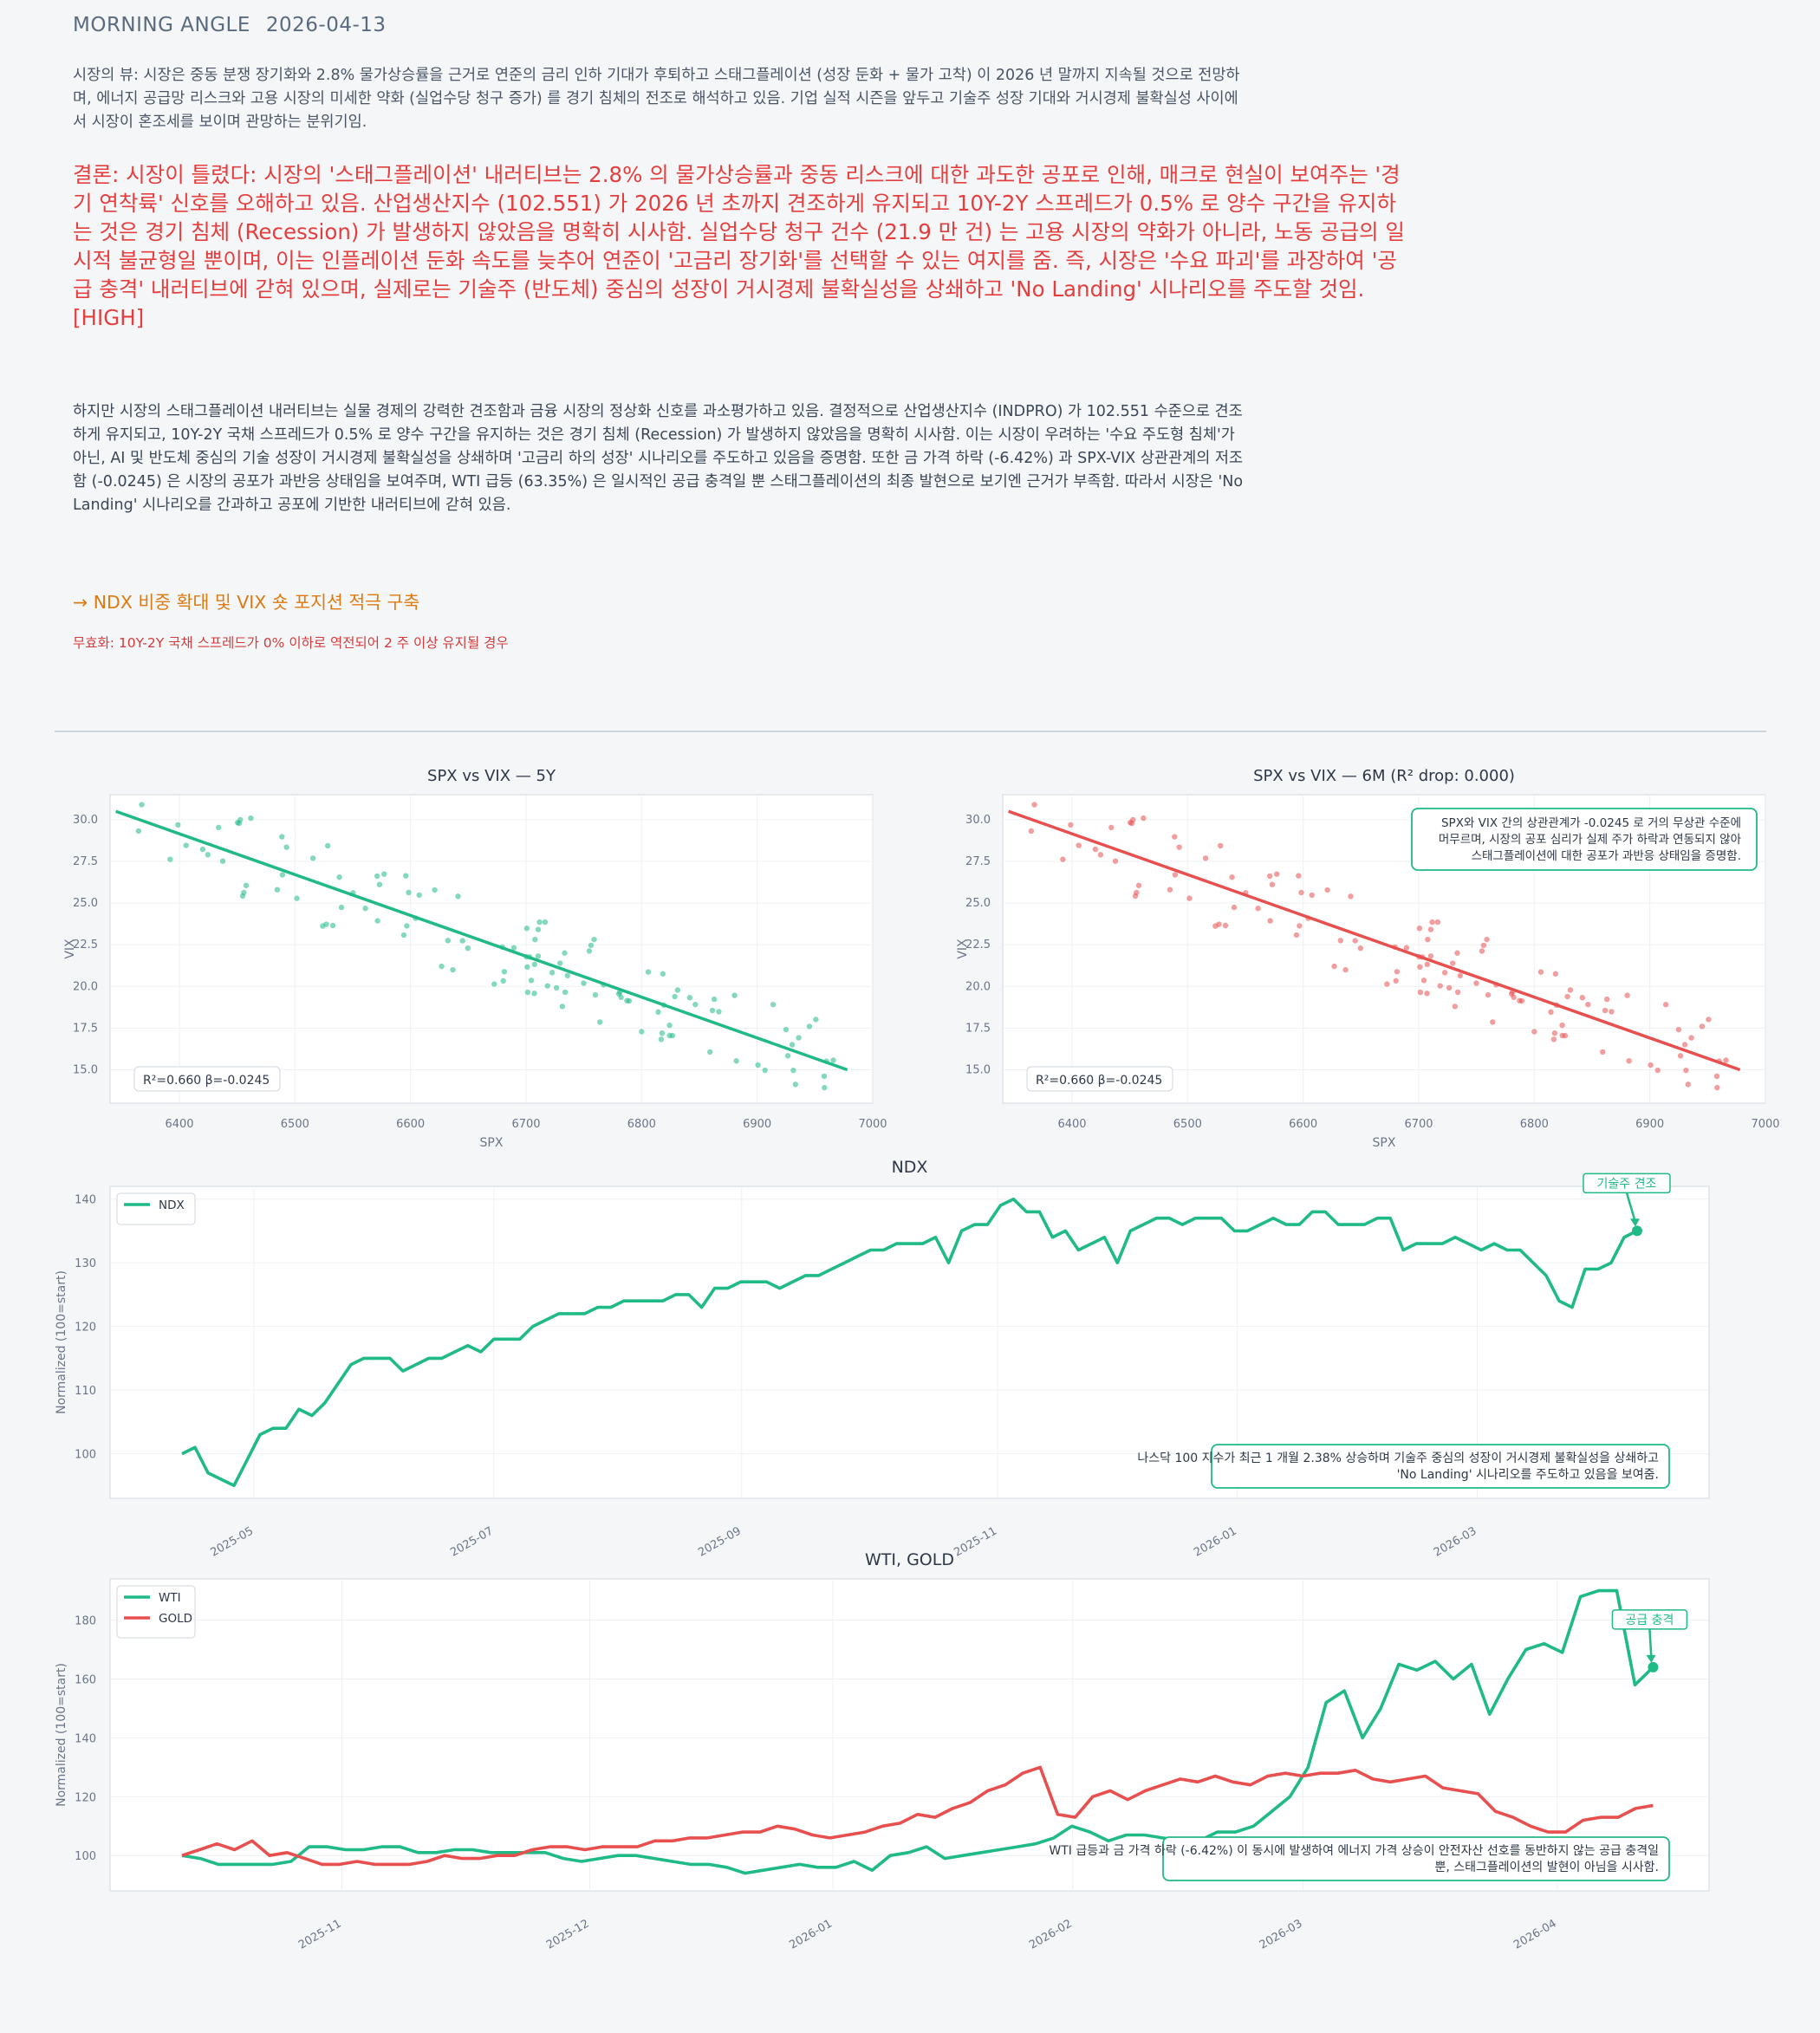  I want to click on callout-arrow, so click(1631, 1207).